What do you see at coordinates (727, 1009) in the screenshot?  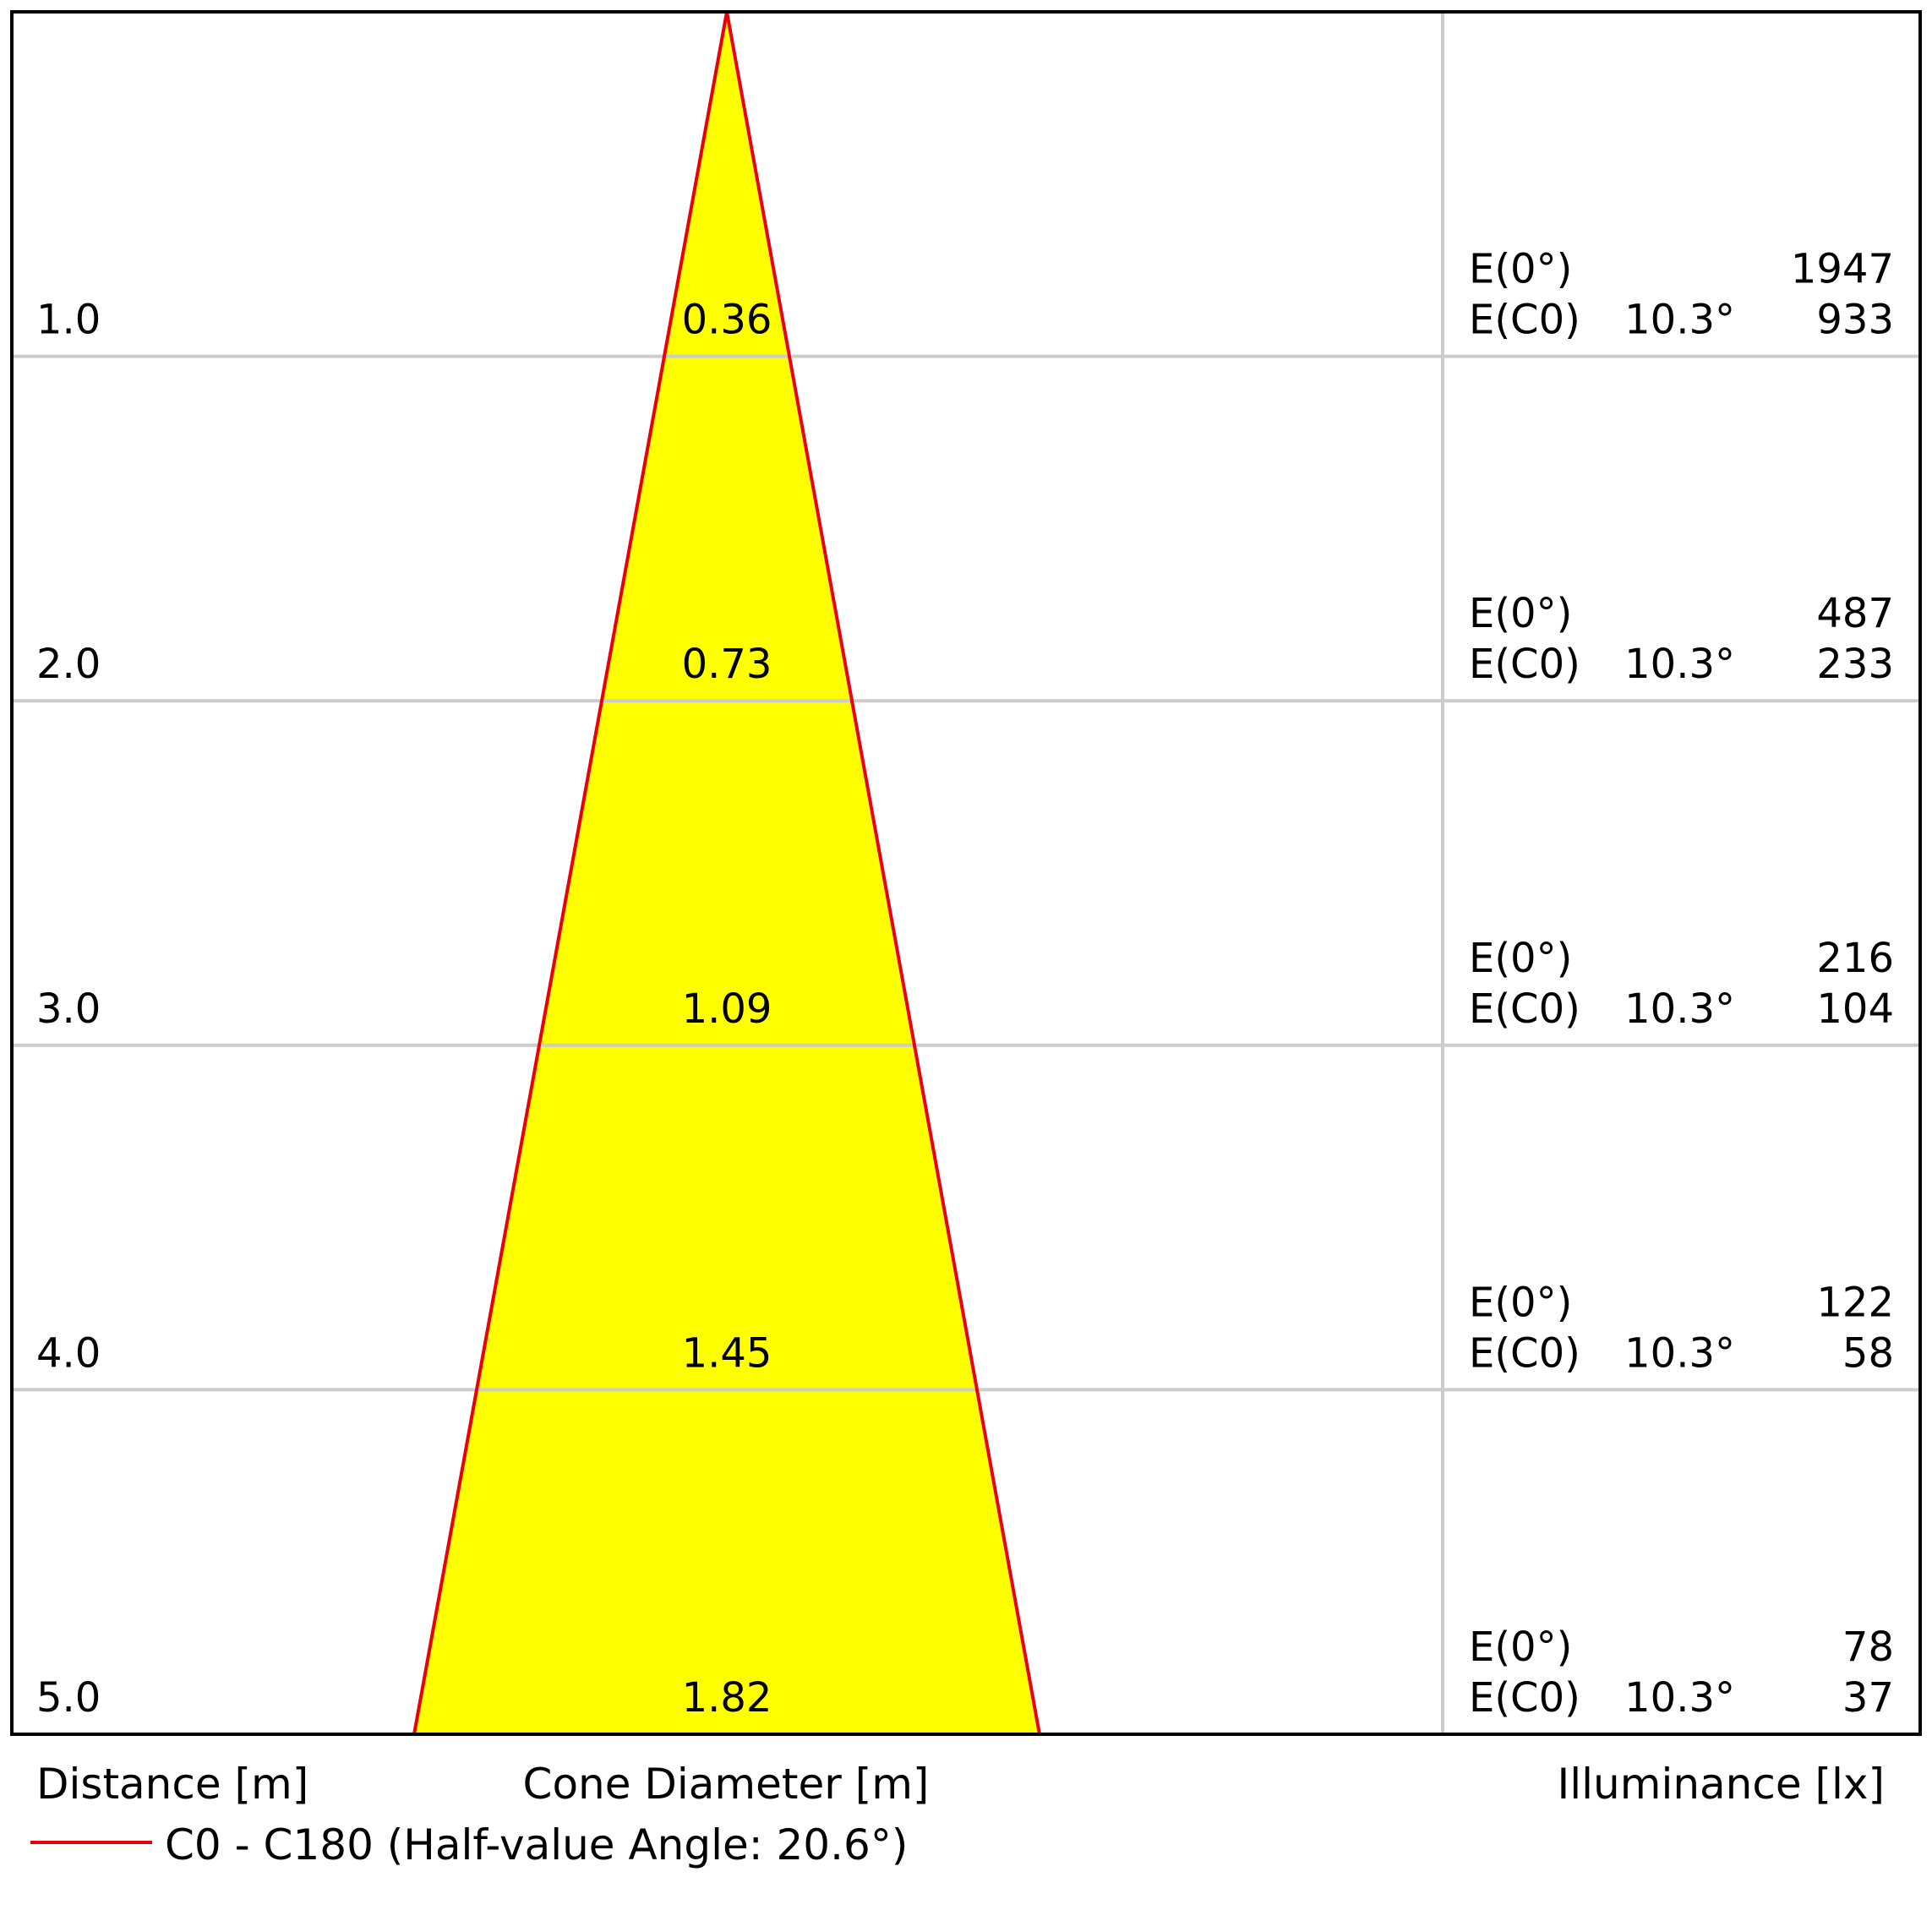 I see `diameter-label: 1.09` at bounding box center [727, 1009].